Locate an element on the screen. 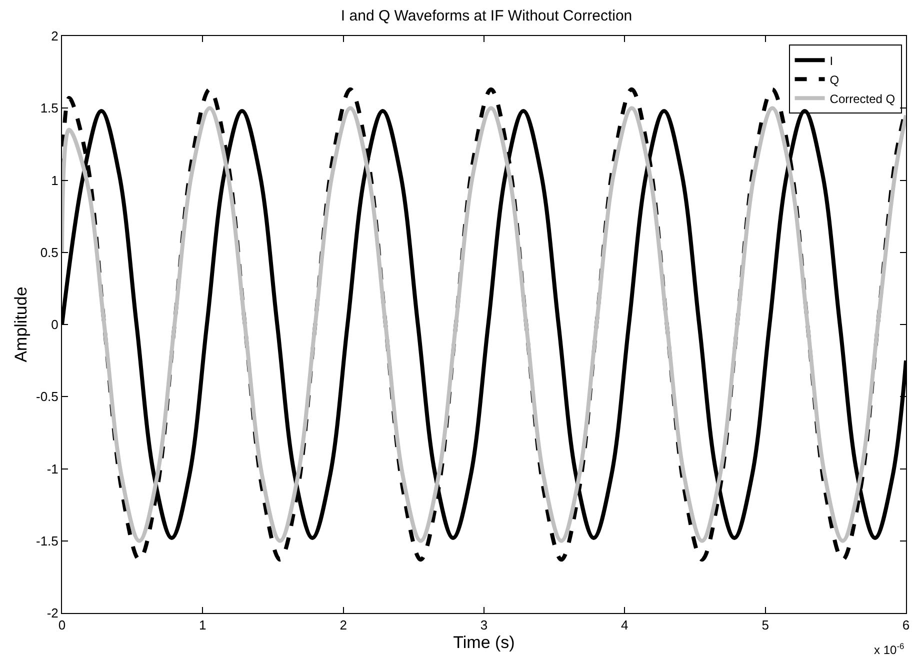  y-axis-title: Amplitude is located at coordinates (21, 324).